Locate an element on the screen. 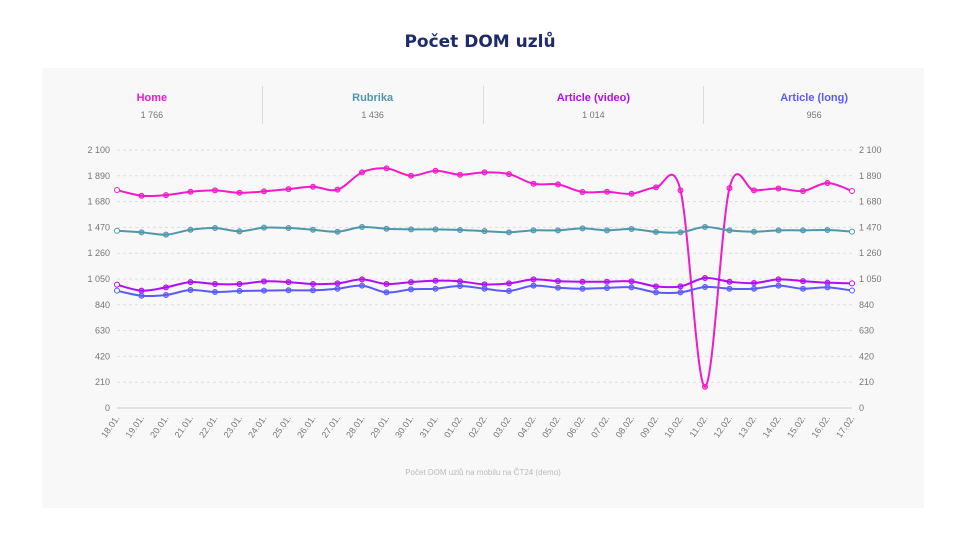  x-tick-label: 02.02. is located at coordinates (478, 426).